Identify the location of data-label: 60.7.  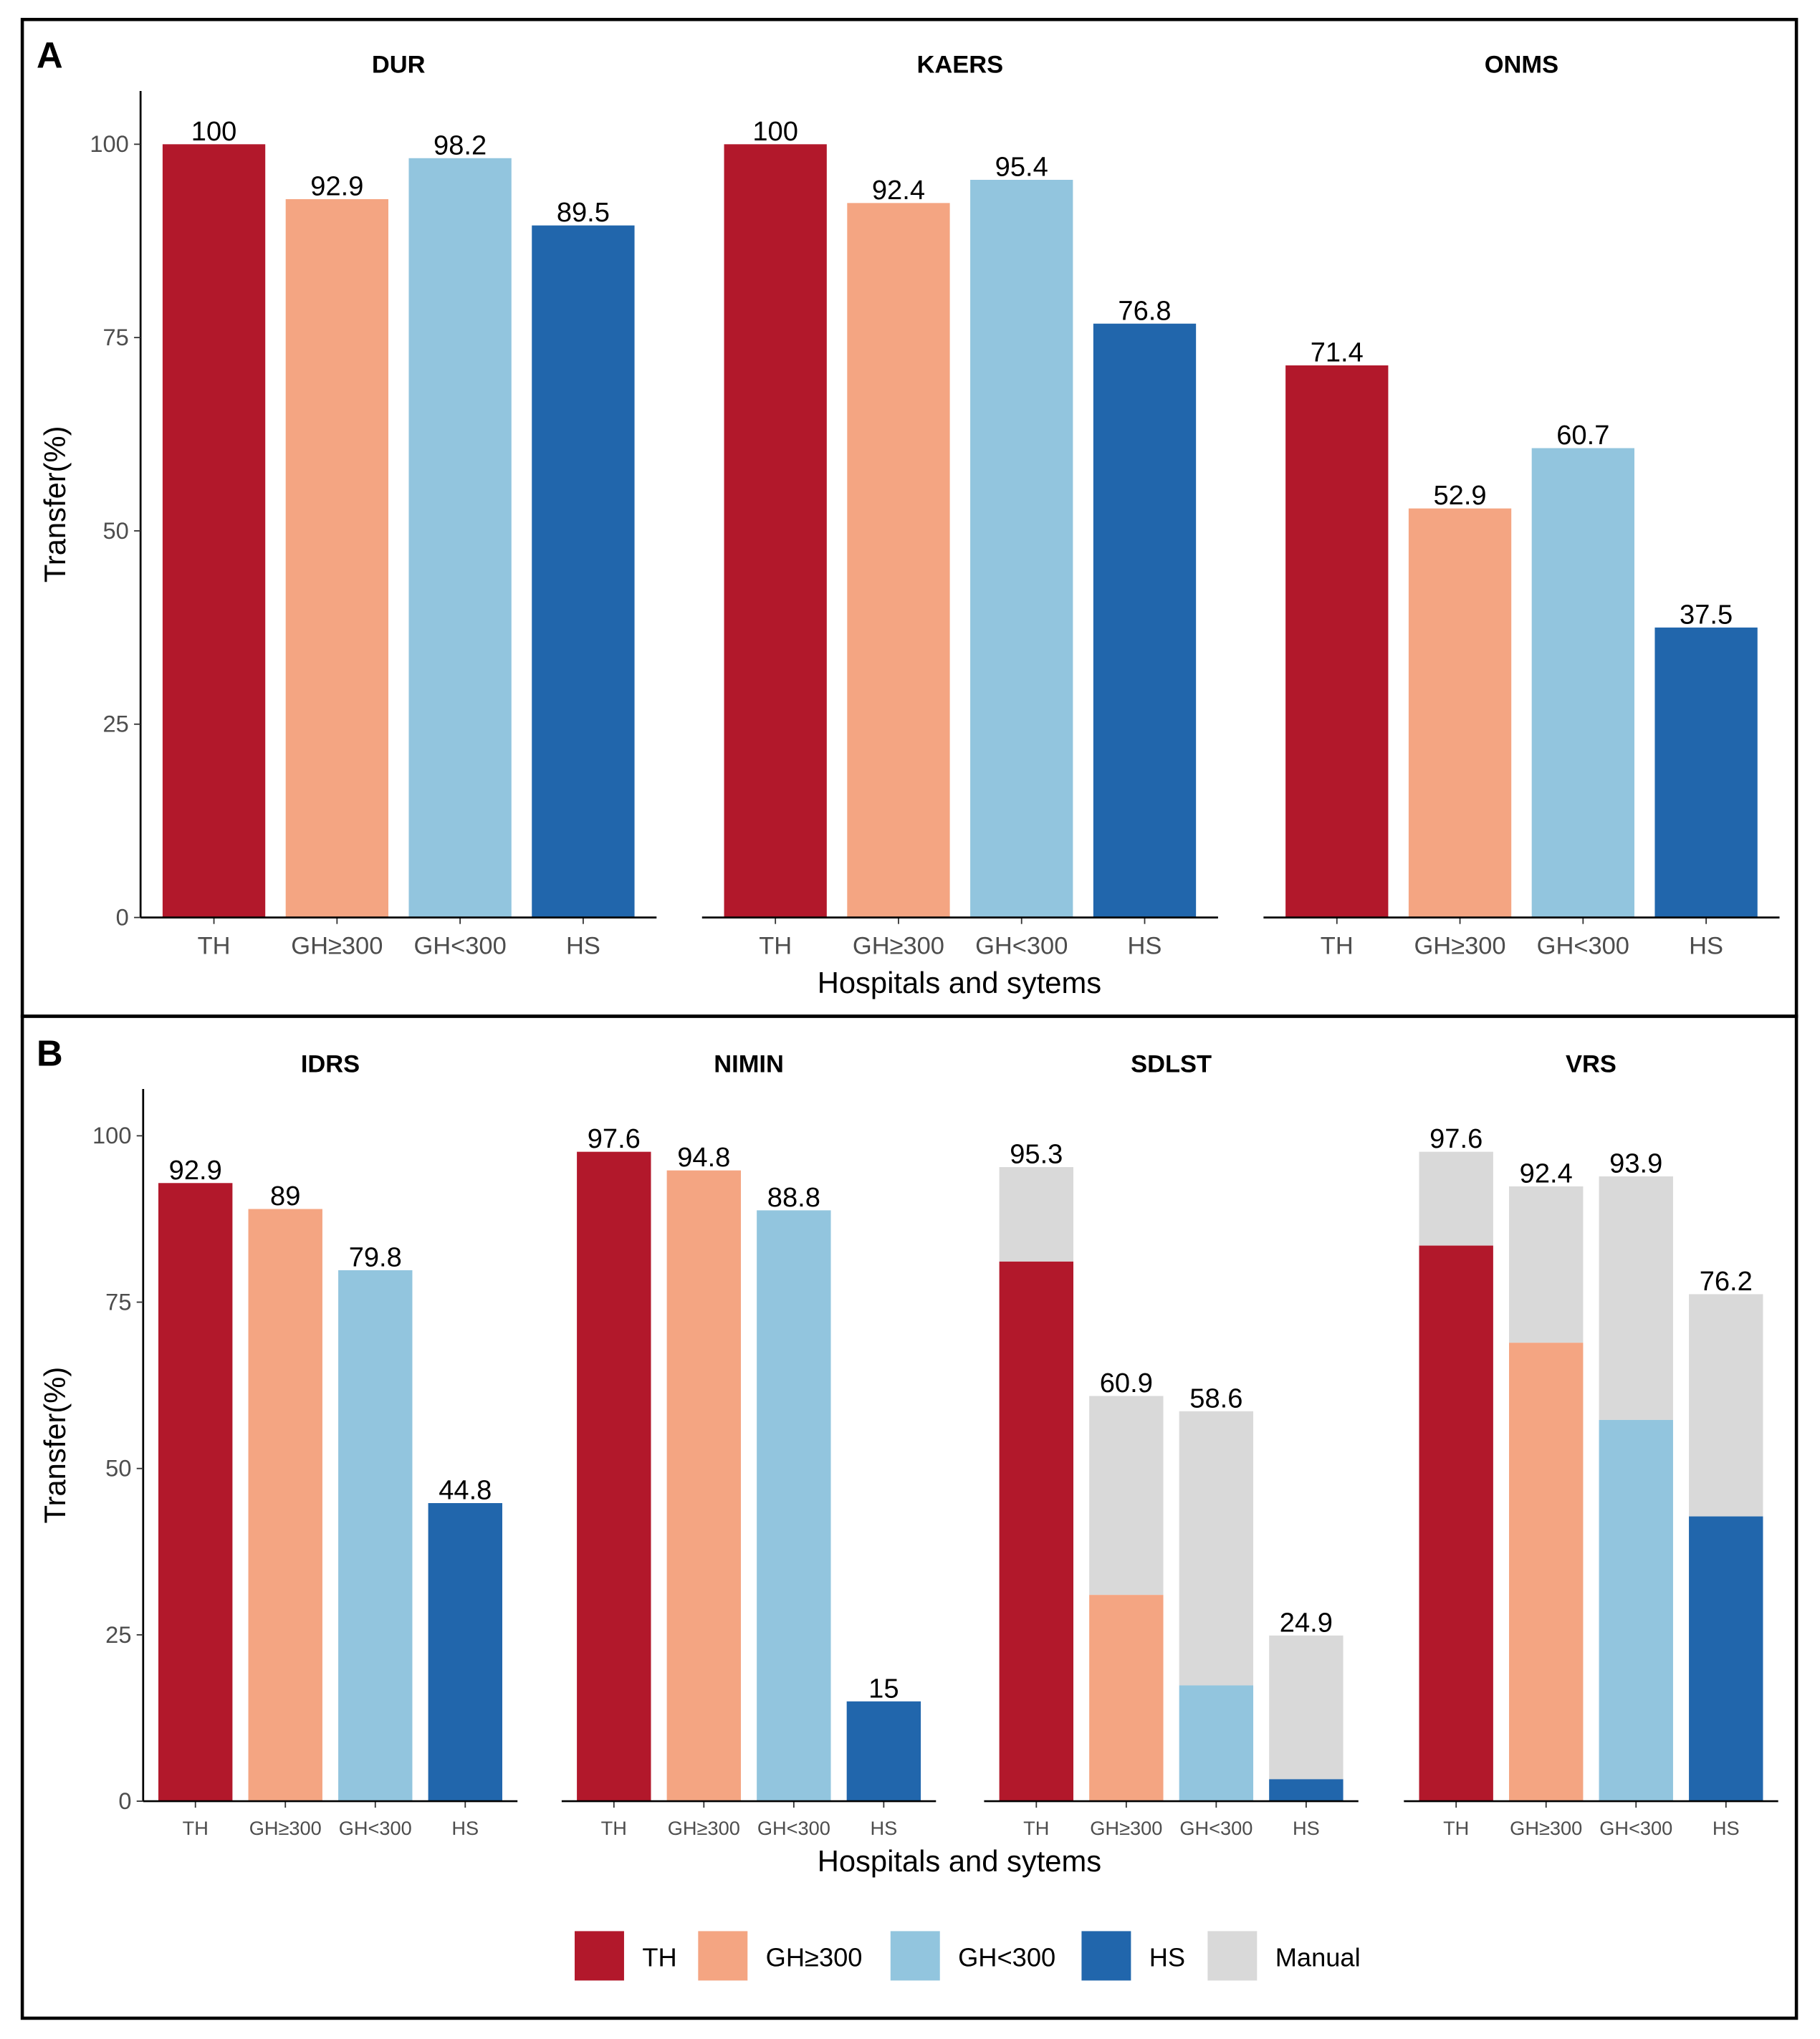
(1582, 436).